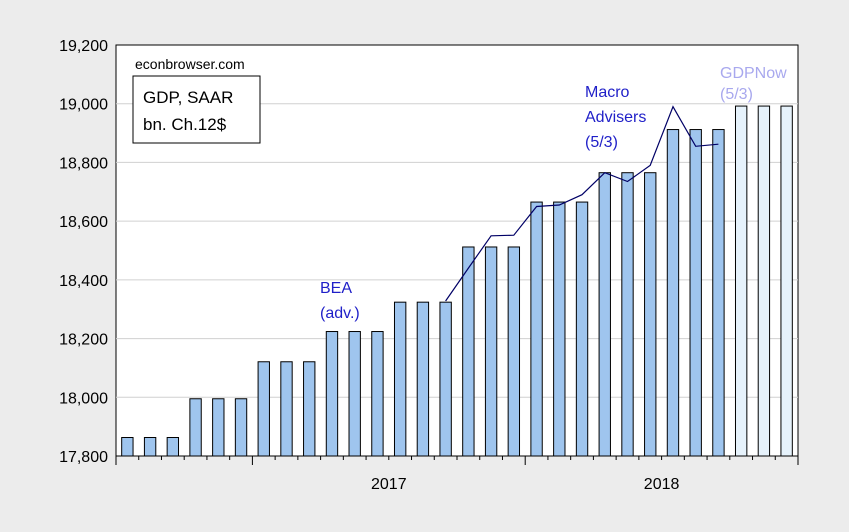 Image resolution: width=849 pixels, height=532 pixels. I want to click on x-tick-label: 2017, so click(389, 484).